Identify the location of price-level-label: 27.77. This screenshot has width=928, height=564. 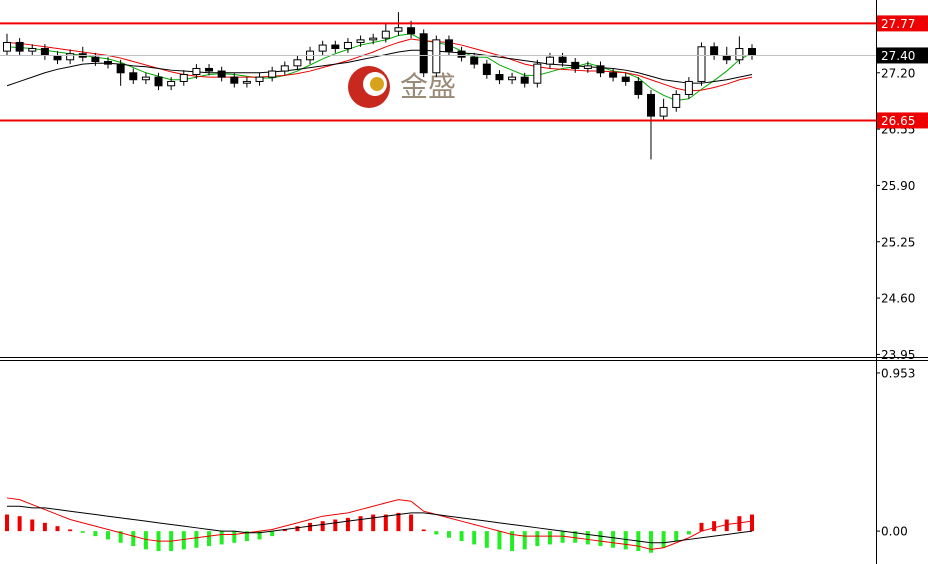
(898, 24).